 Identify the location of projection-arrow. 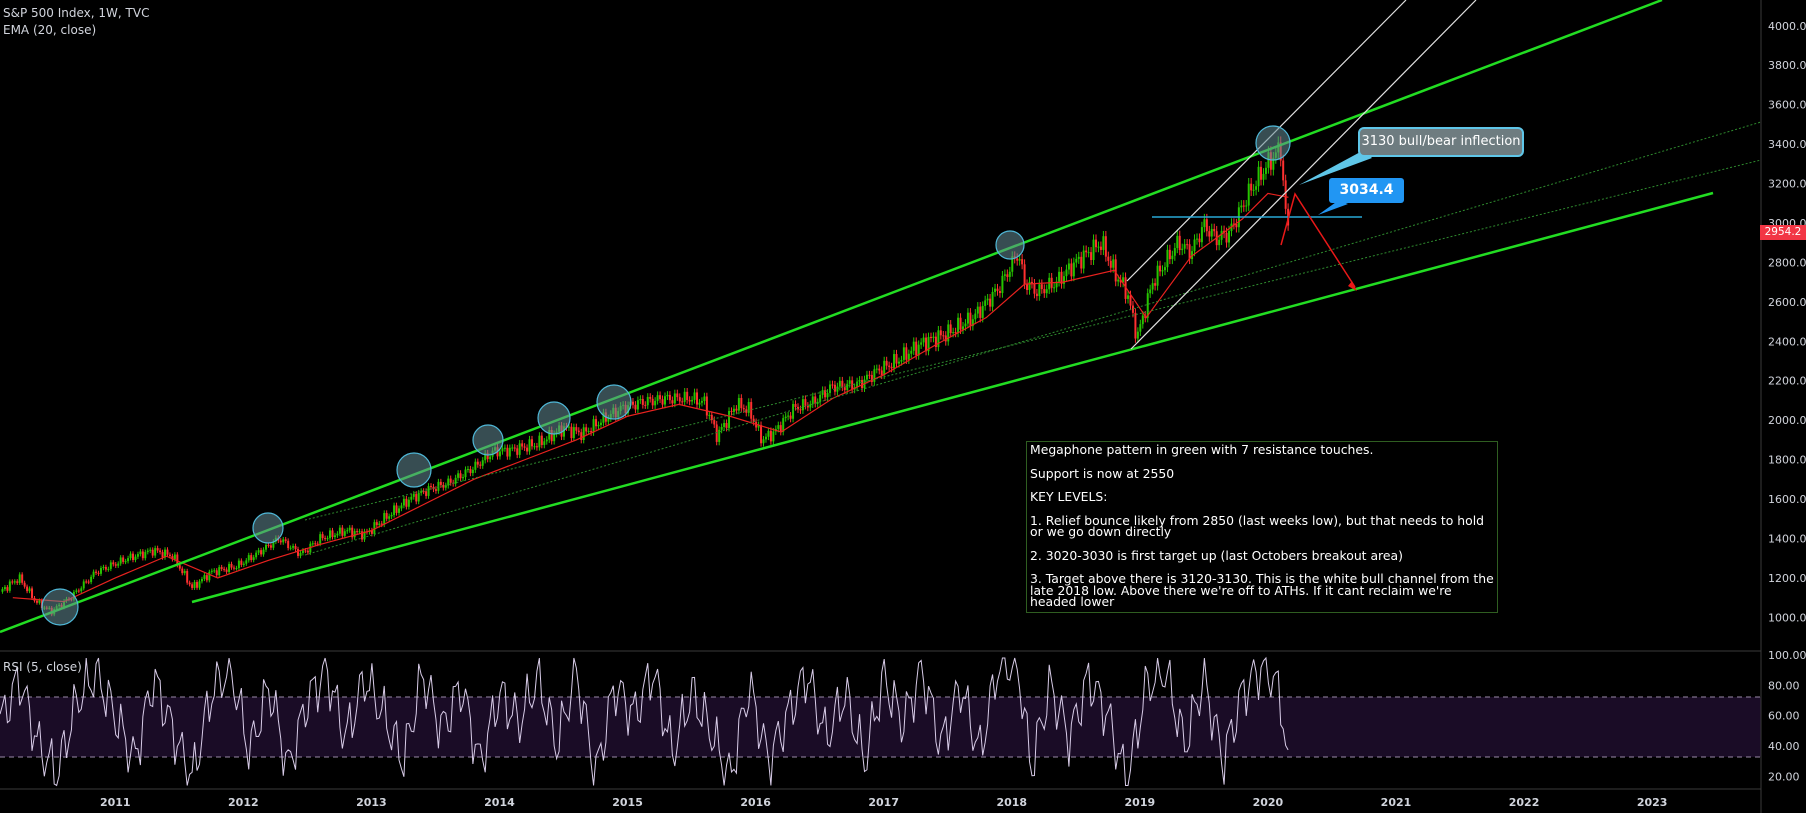
(1318, 240).